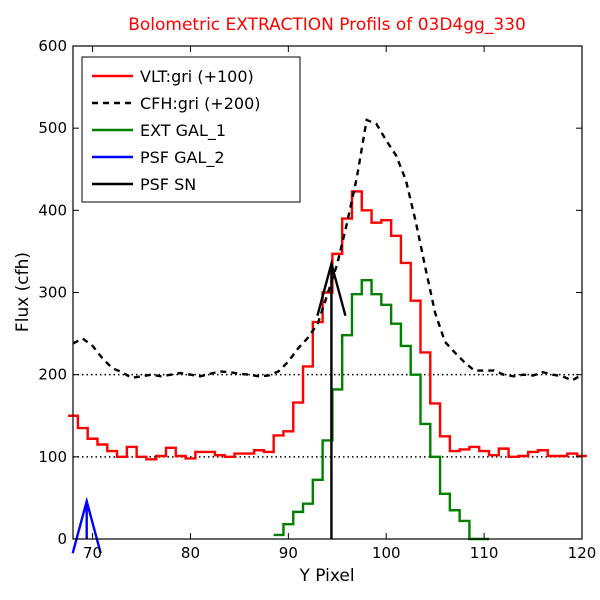  What do you see at coordinates (386, 553) in the screenshot?
I see `x-tick-label: 100` at bounding box center [386, 553].